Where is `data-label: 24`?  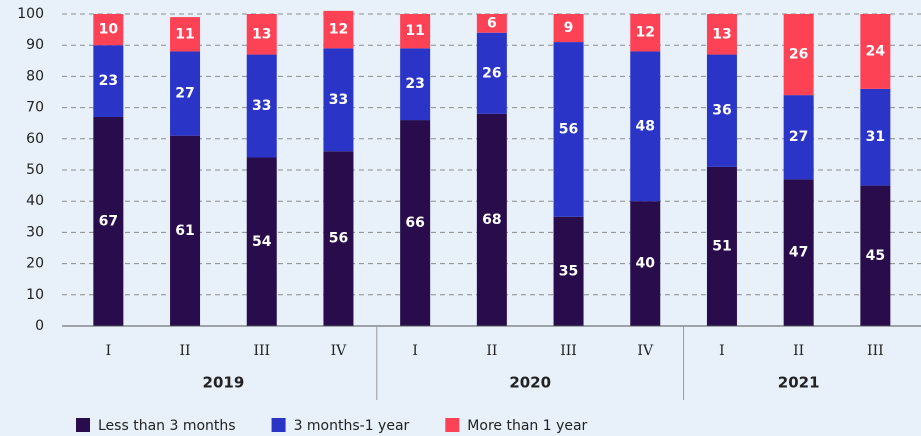 data-label: 24 is located at coordinates (876, 51).